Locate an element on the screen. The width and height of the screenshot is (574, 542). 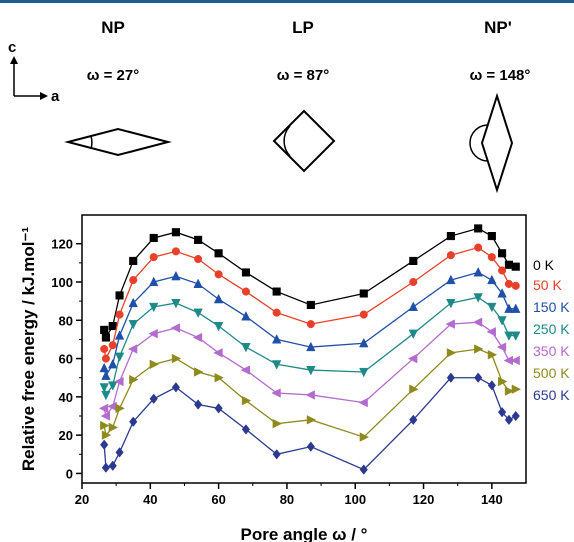
legend-entry: 50 K is located at coordinates (547, 285).